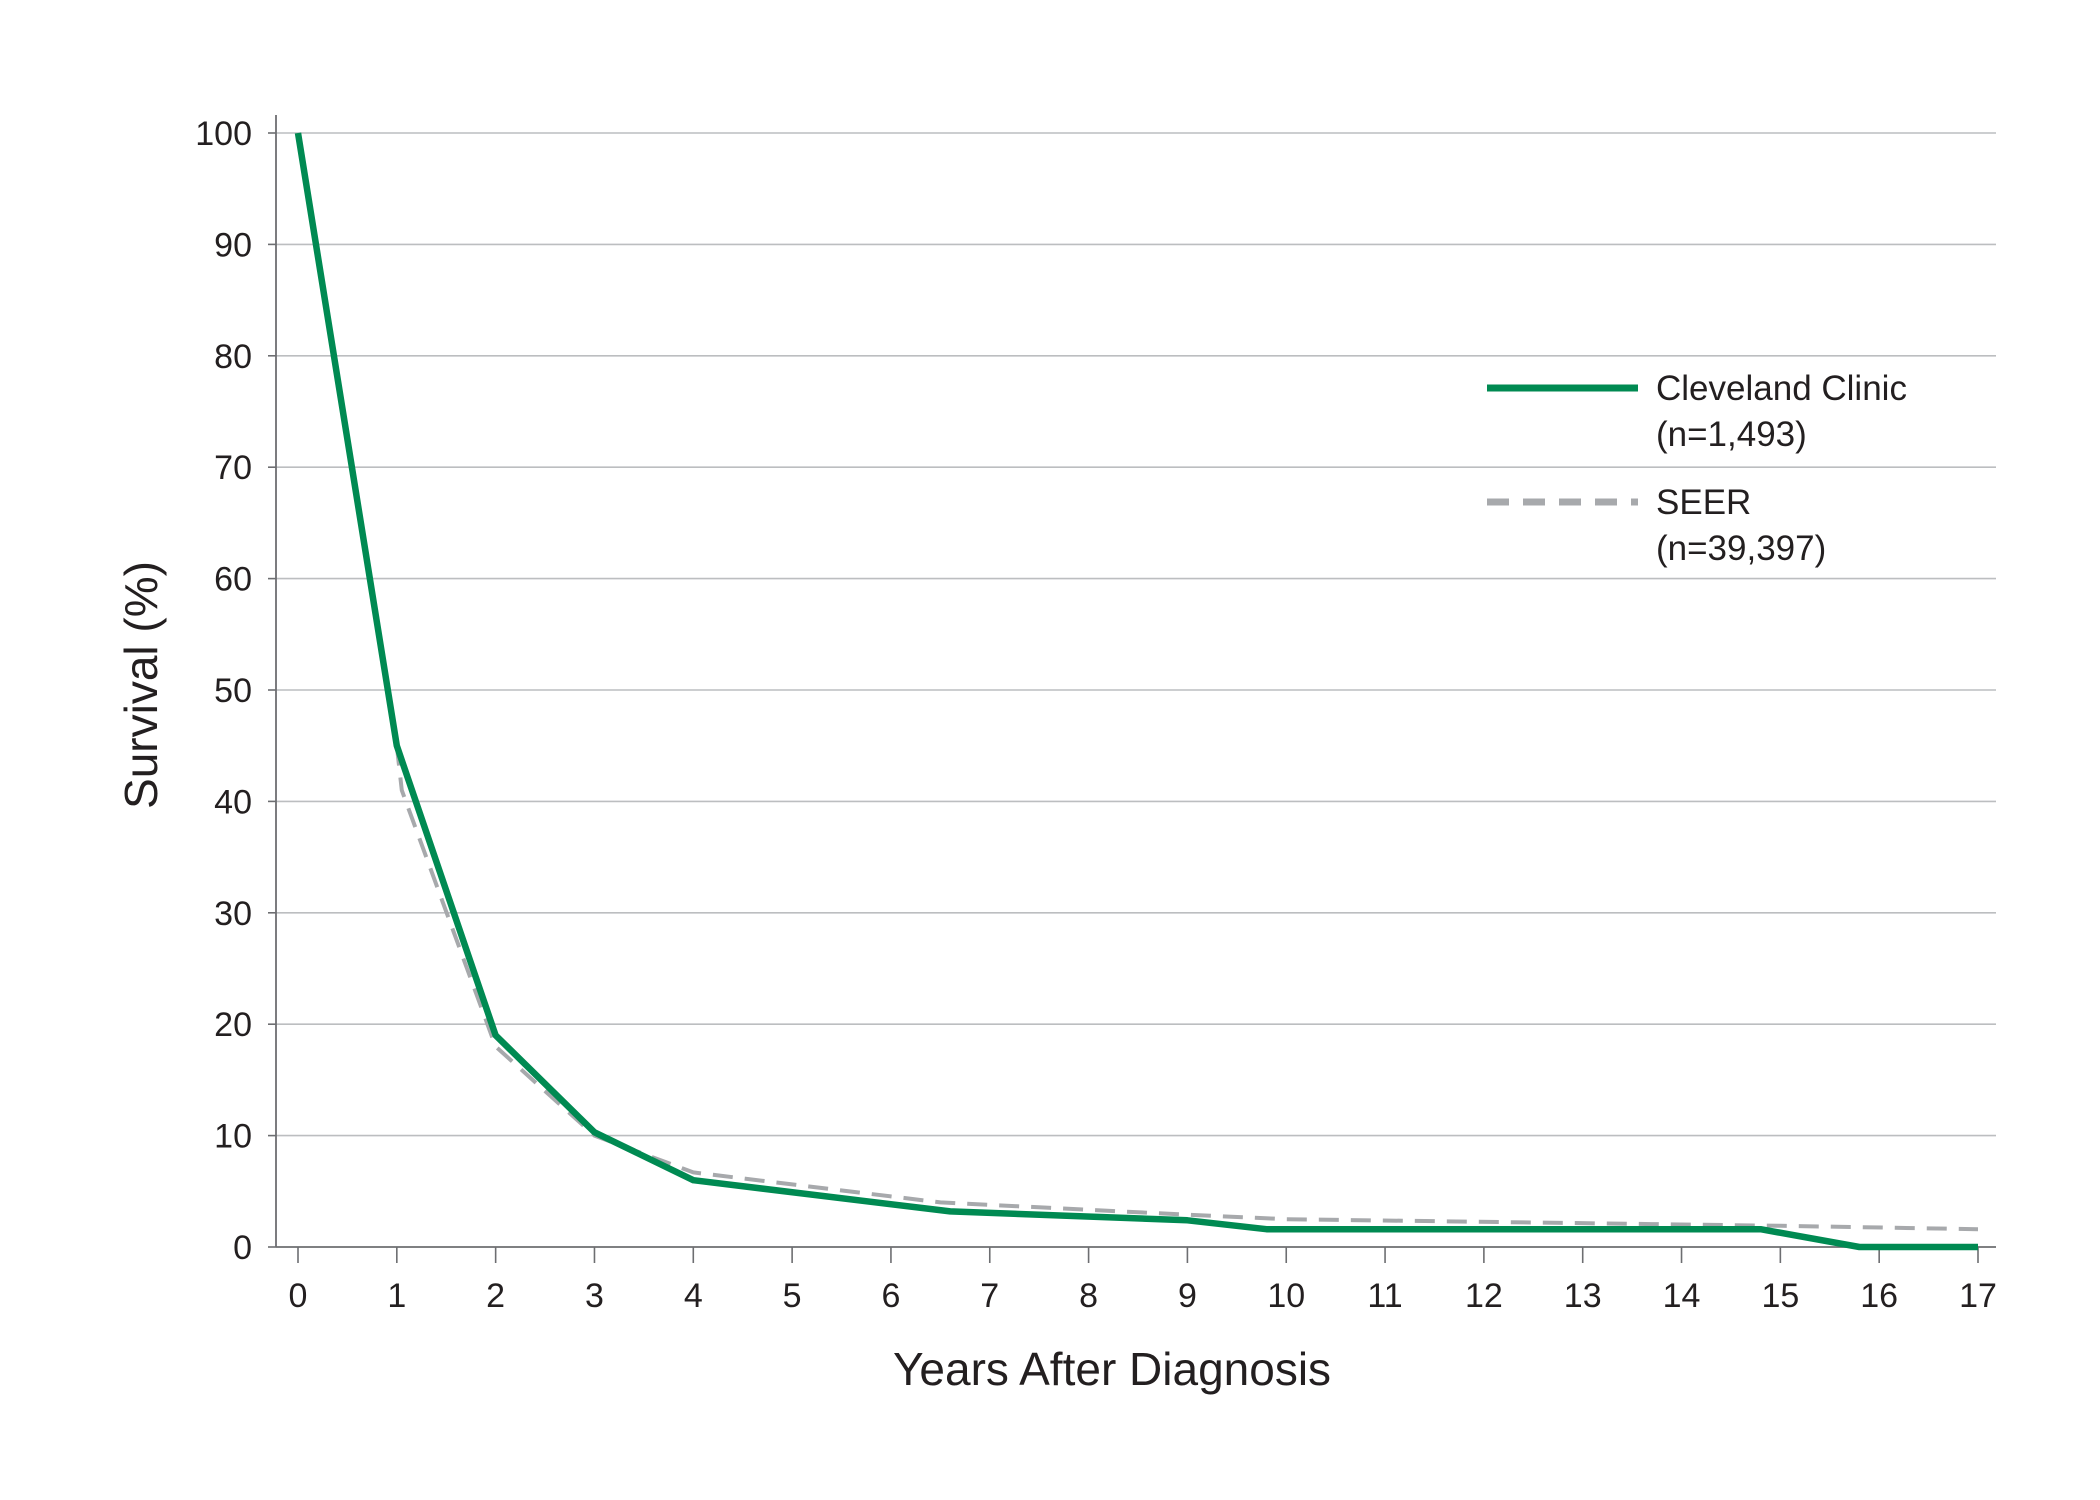 The image size is (2100, 1500). What do you see at coordinates (1187, 1296) in the screenshot?
I see `x-tick-label: 9` at bounding box center [1187, 1296].